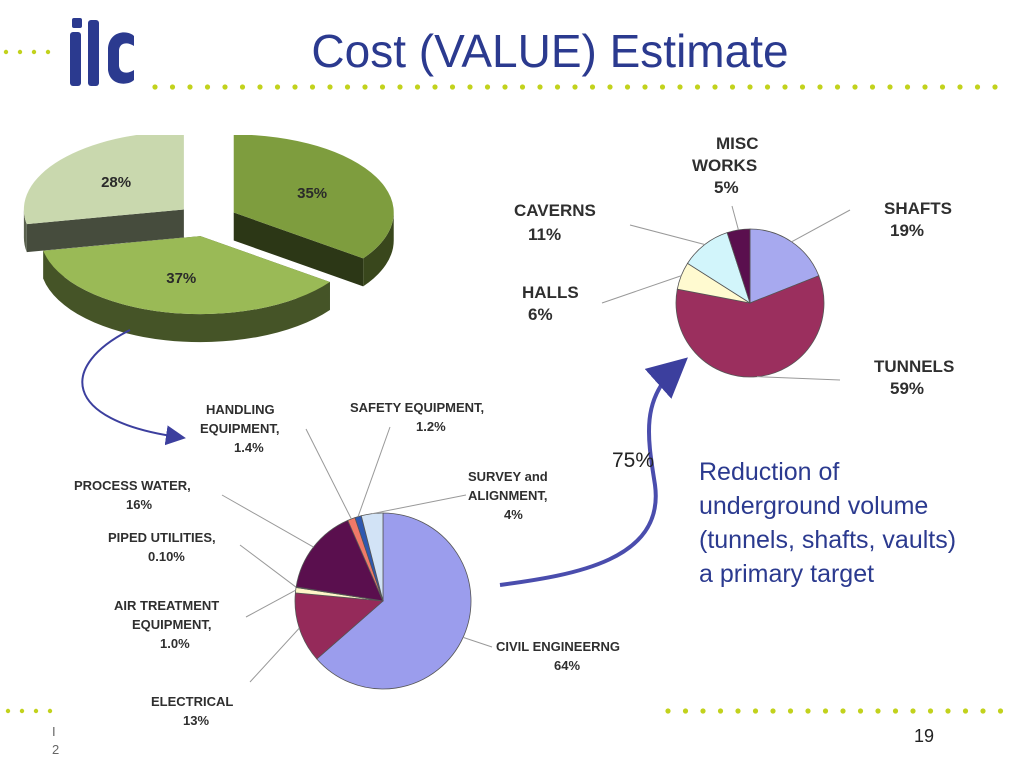 The height and width of the screenshot is (768, 1024). I want to click on slice-label: SAFETY EQUIPMENT, 1.2%, so click(417, 417).